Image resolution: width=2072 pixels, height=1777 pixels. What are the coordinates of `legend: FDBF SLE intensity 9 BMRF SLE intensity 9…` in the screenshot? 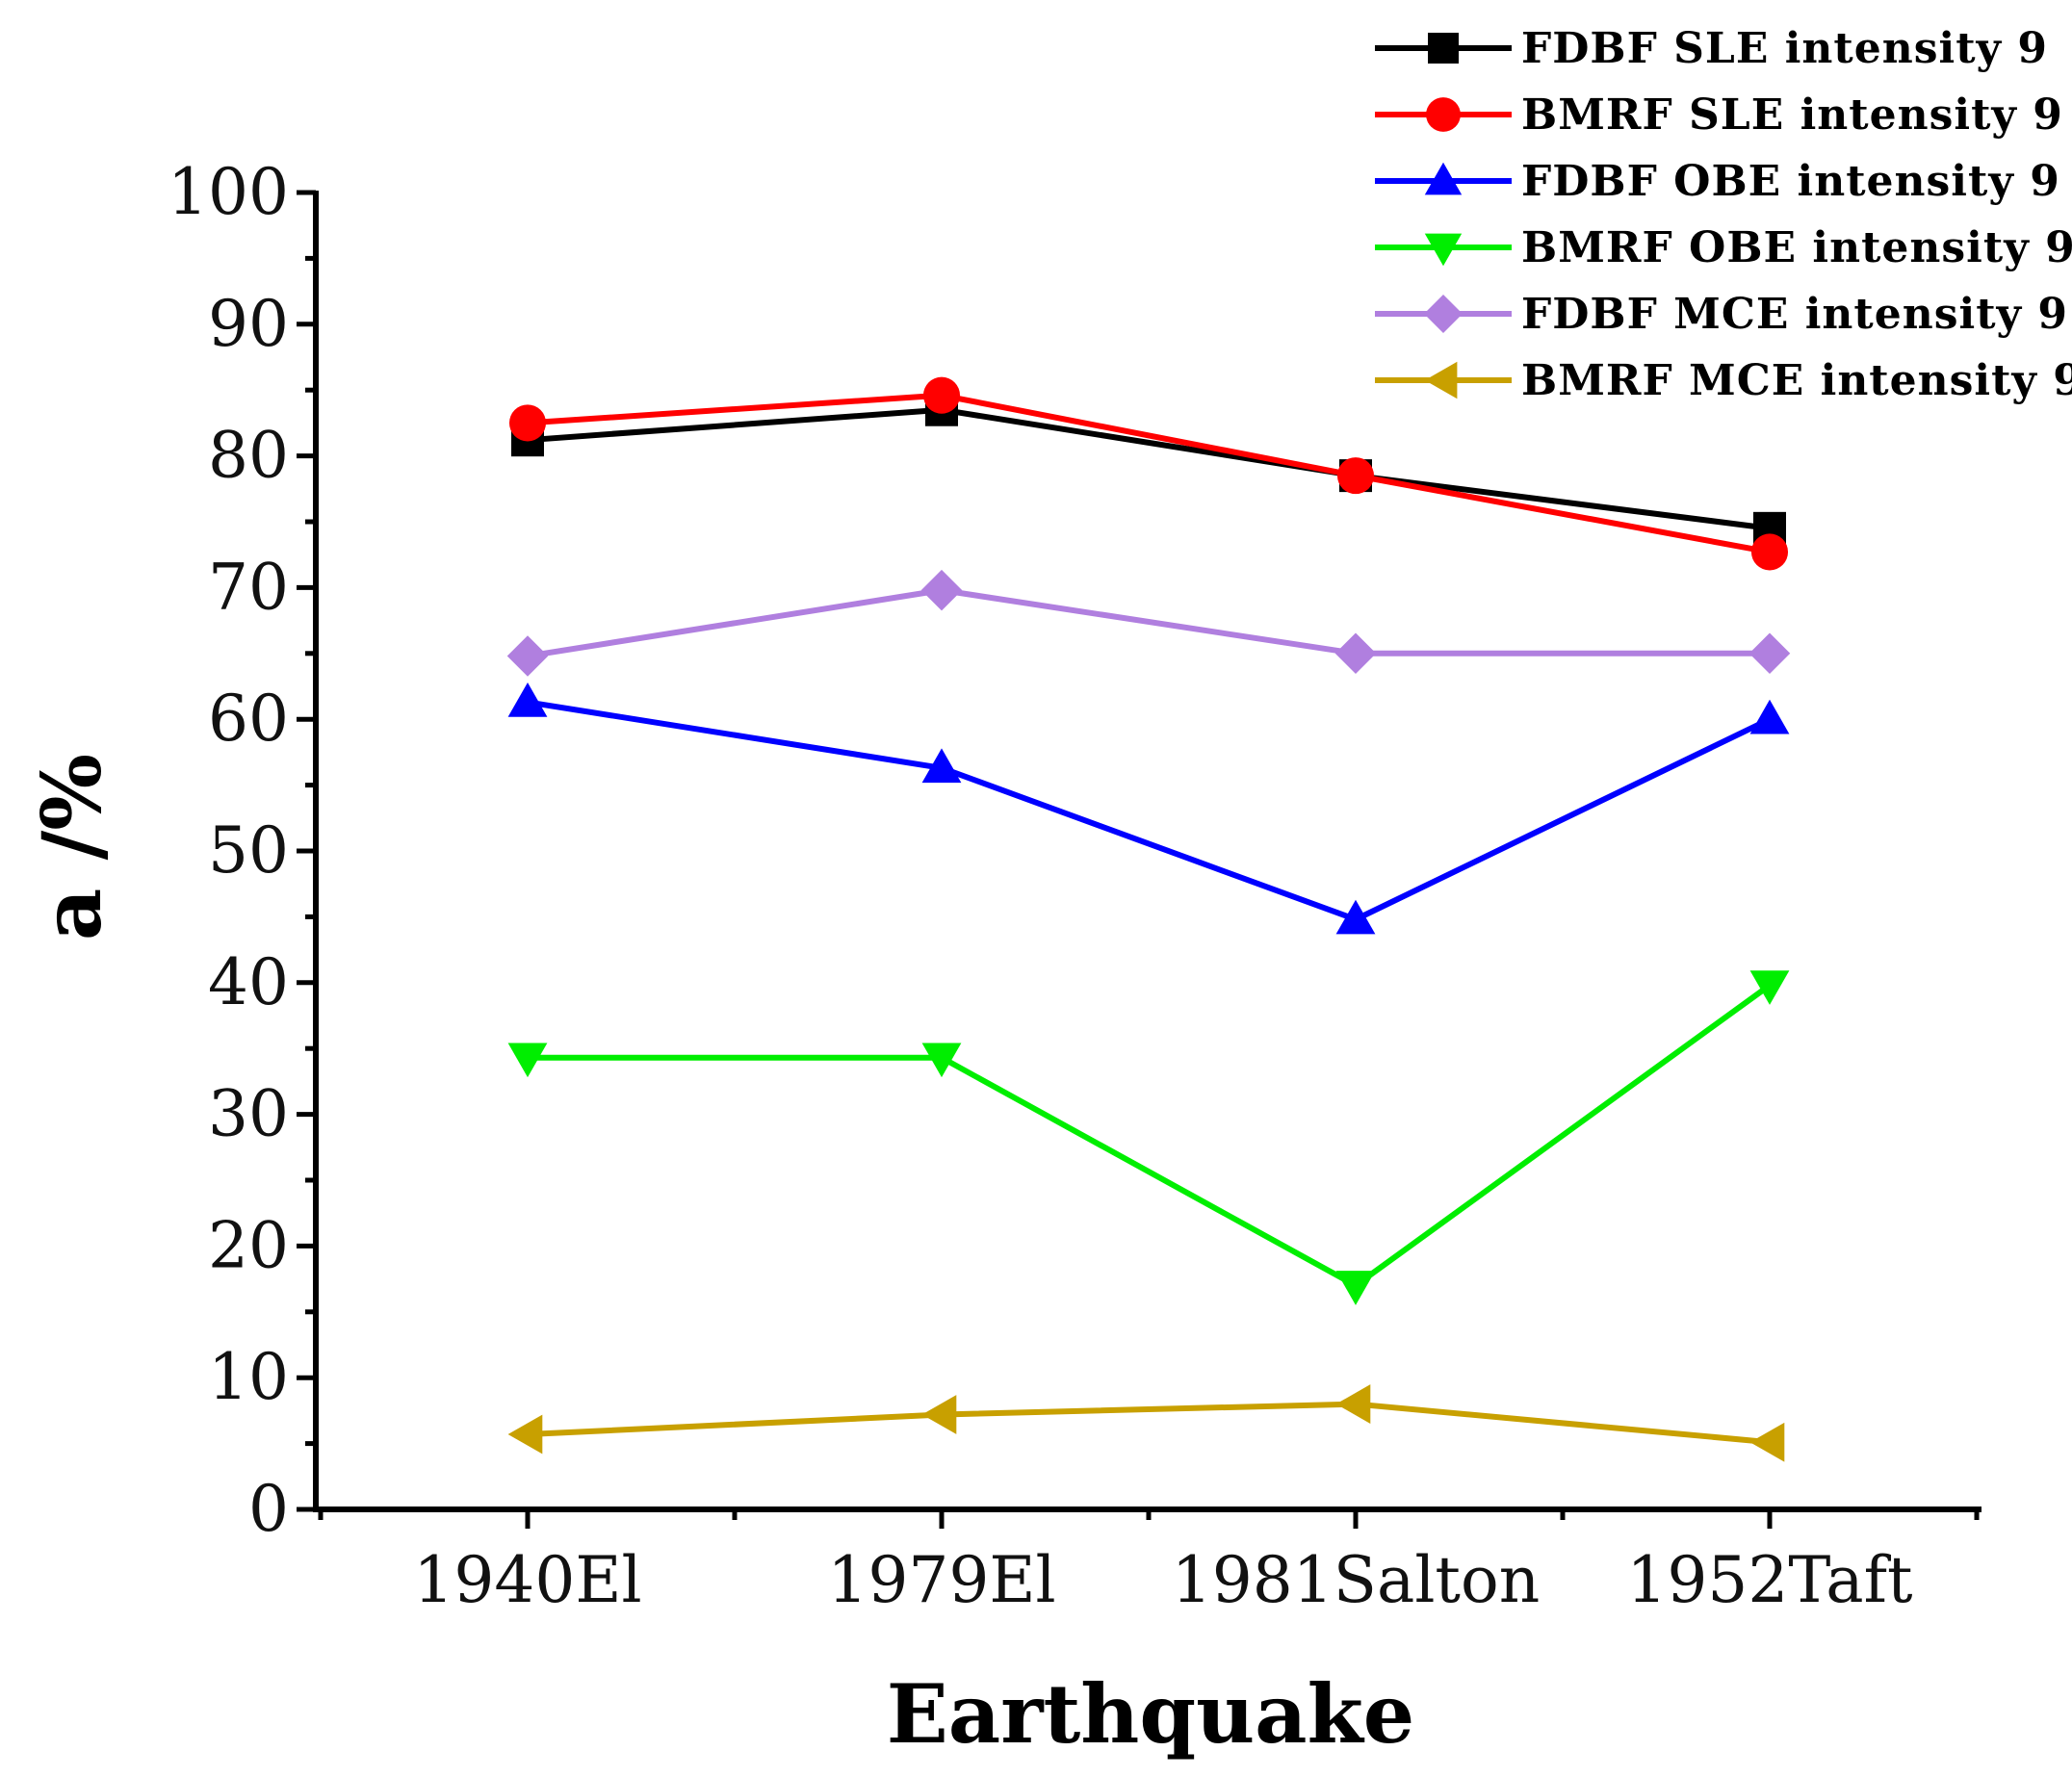 It's located at (1723, 214).